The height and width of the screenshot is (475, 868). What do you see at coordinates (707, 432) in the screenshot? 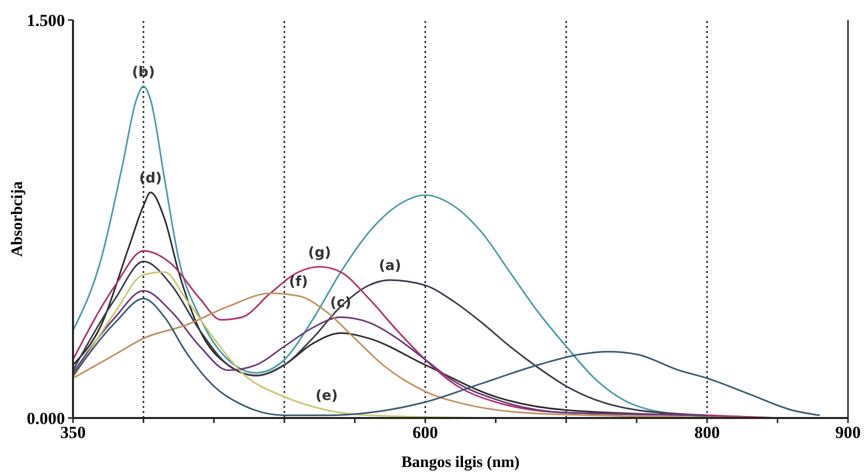
I see `x-tick-label: 800` at bounding box center [707, 432].